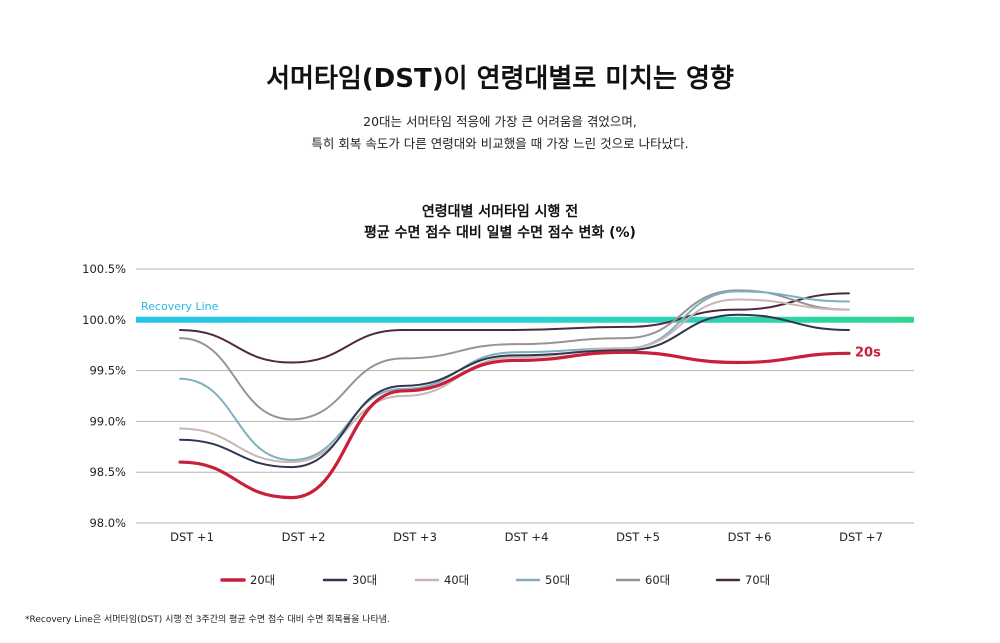 This screenshot has width=1000, height=643. What do you see at coordinates (500, 79) in the screenshot?
I see `page-title: 서머타임(DST)이 연령대별로 미치는 영향` at bounding box center [500, 79].